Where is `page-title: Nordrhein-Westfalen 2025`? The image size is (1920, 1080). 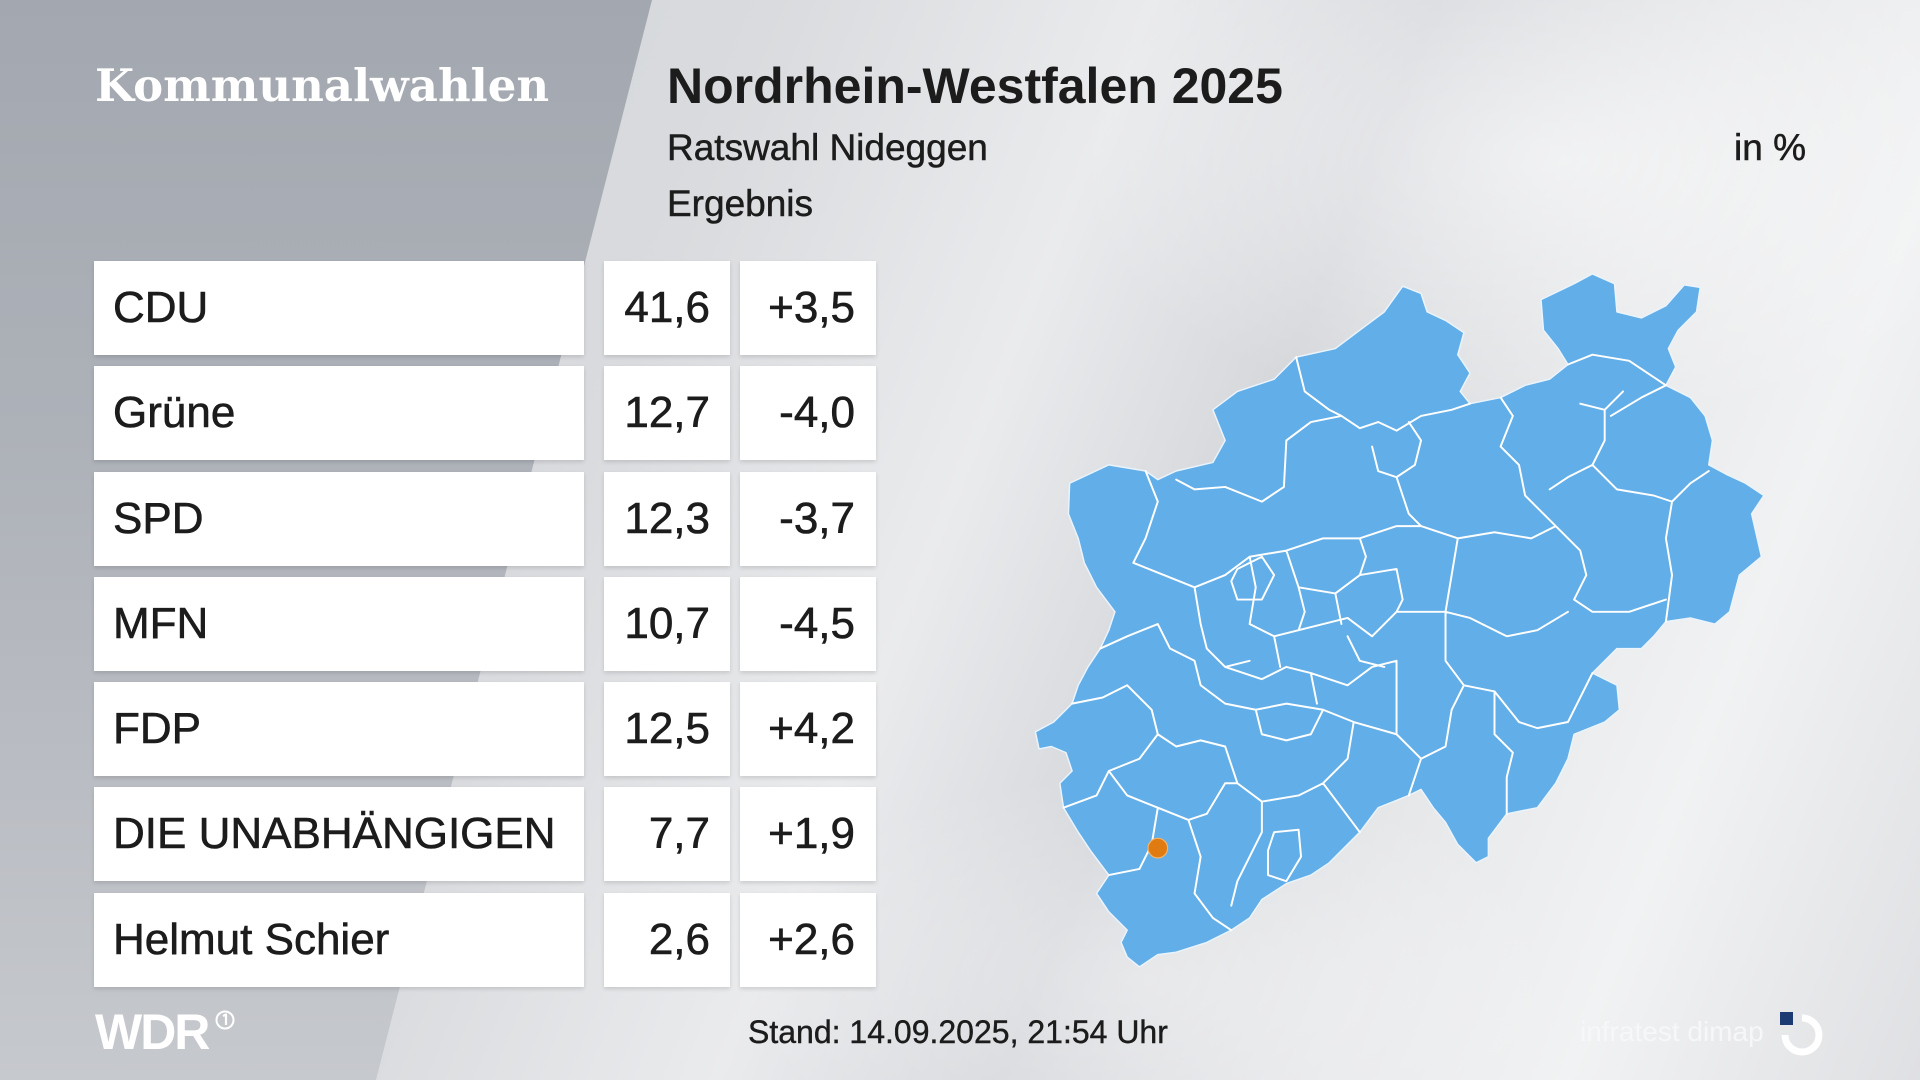
page-title: Nordrhein-Westfalen 2025 is located at coordinates (975, 86).